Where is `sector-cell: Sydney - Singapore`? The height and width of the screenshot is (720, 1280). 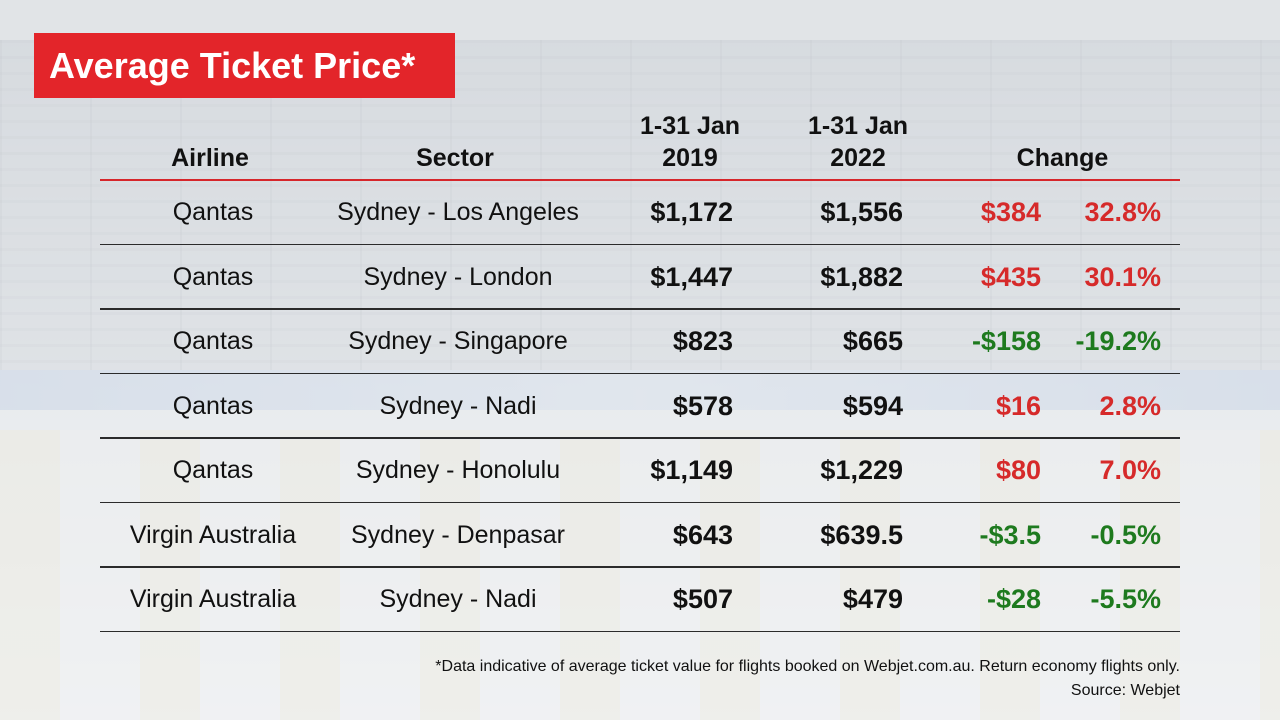
sector-cell: Sydney - Singapore is located at coordinates (458, 341).